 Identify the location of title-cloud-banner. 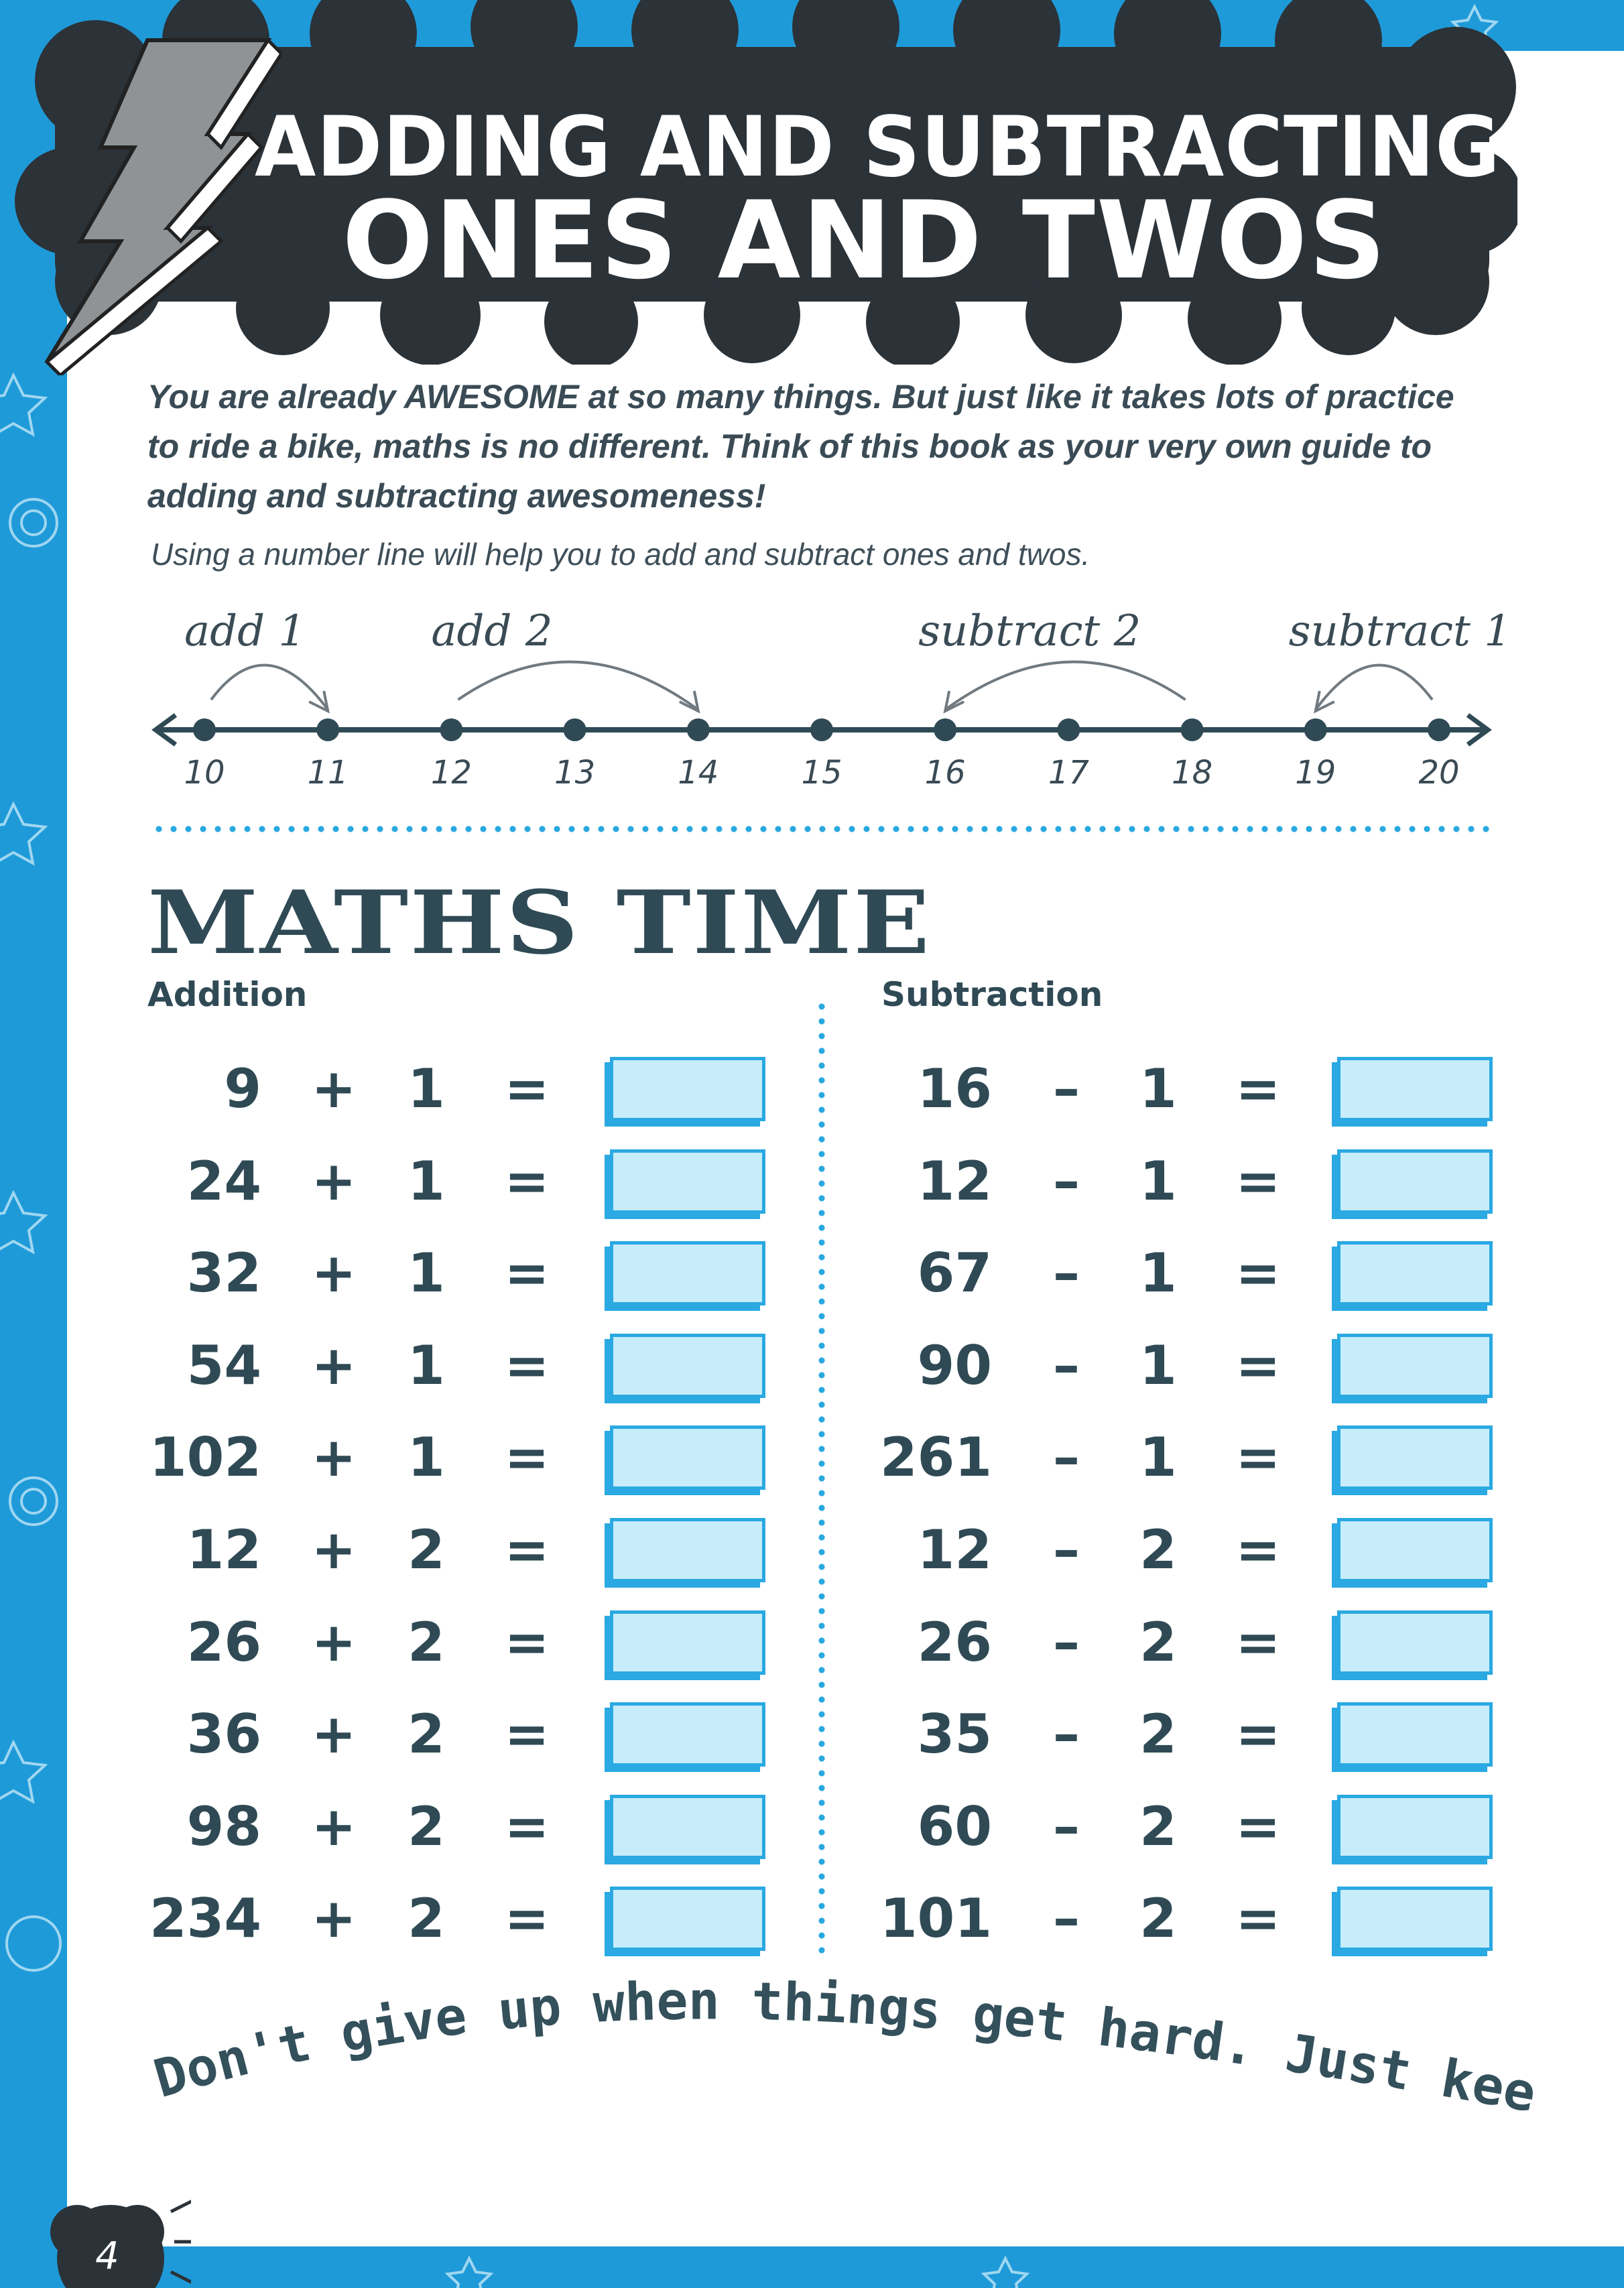
(766, 183).